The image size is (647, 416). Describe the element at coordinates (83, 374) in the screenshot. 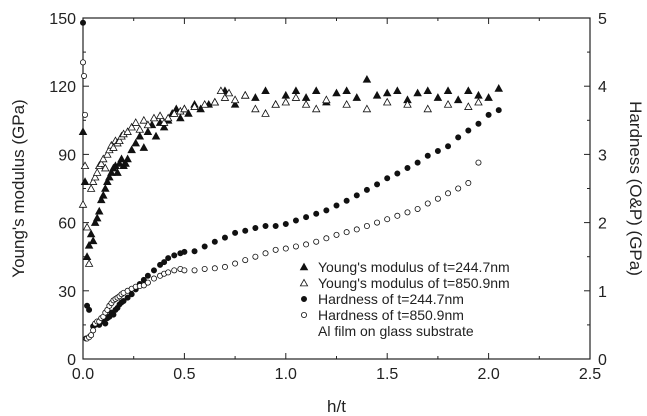

I see `x-tick-label: 0.0` at that location.